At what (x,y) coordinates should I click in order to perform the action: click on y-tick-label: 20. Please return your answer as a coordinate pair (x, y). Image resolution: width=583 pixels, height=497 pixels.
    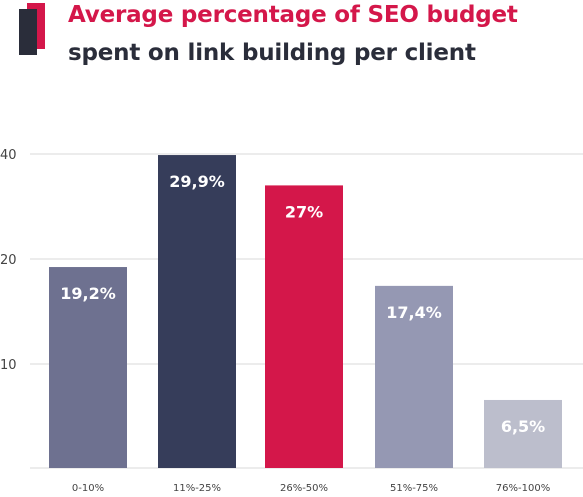
    Looking at the image, I should click on (8, 260).